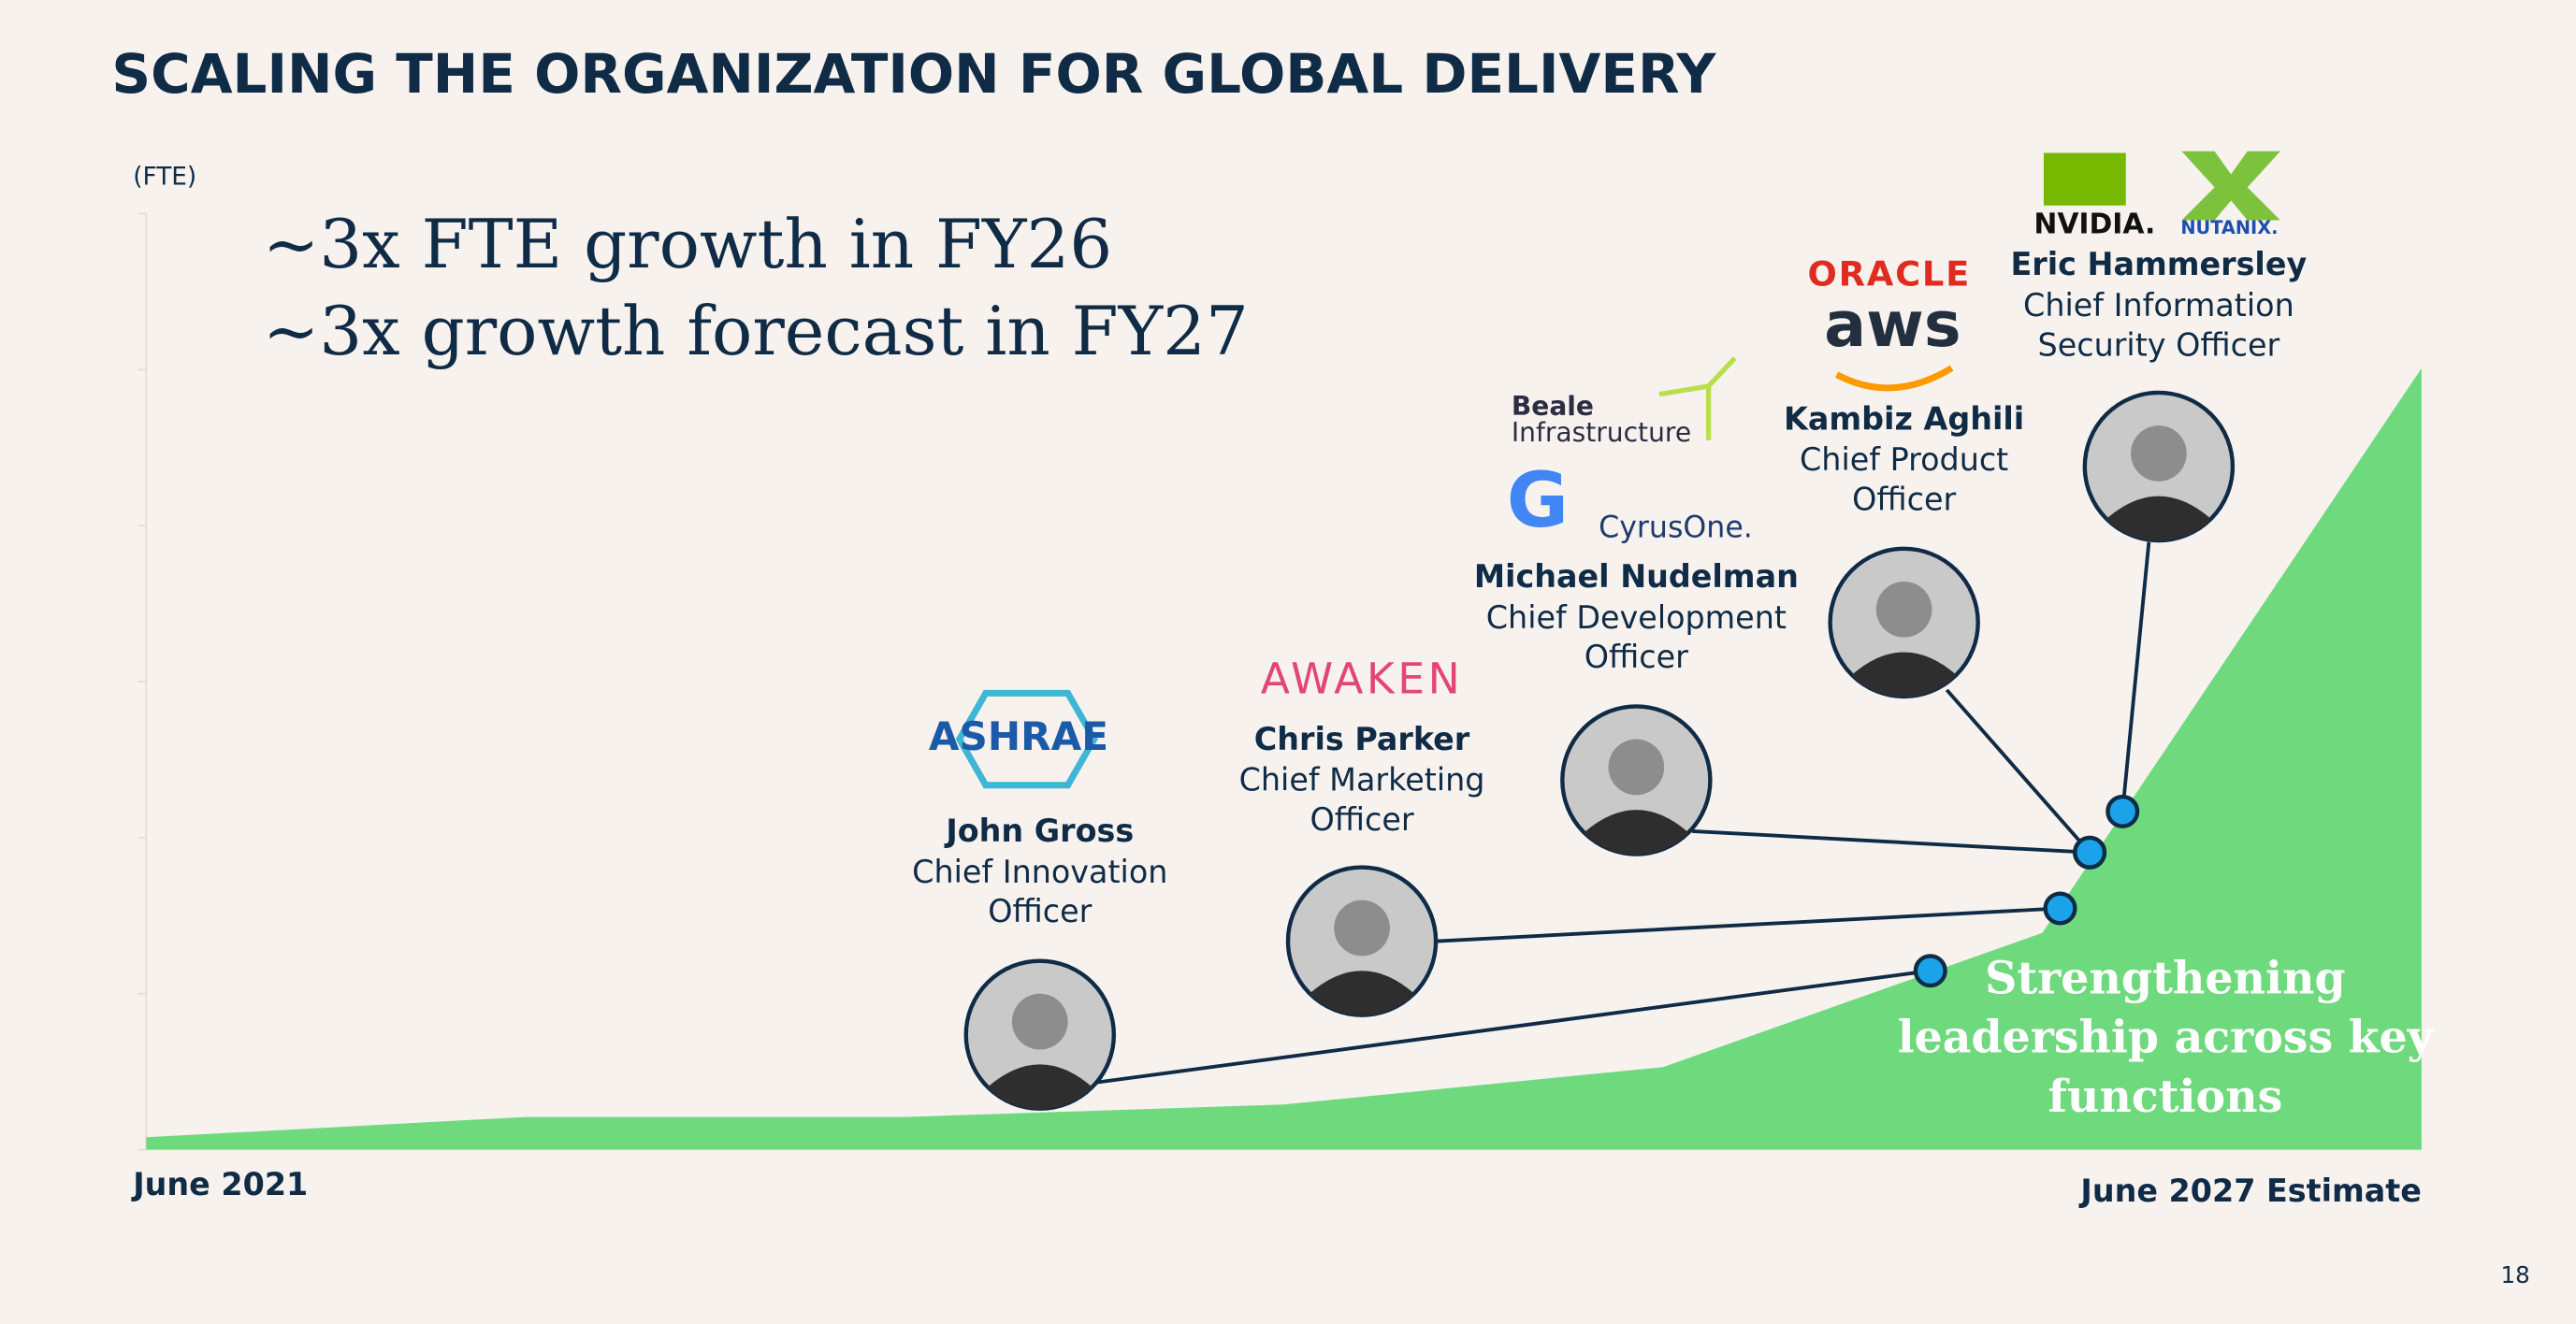 The image size is (2576, 1324). What do you see at coordinates (1362, 679) in the screenshot?
I see `company-logo: AWAKEN` at bounding box center [1362, 679].